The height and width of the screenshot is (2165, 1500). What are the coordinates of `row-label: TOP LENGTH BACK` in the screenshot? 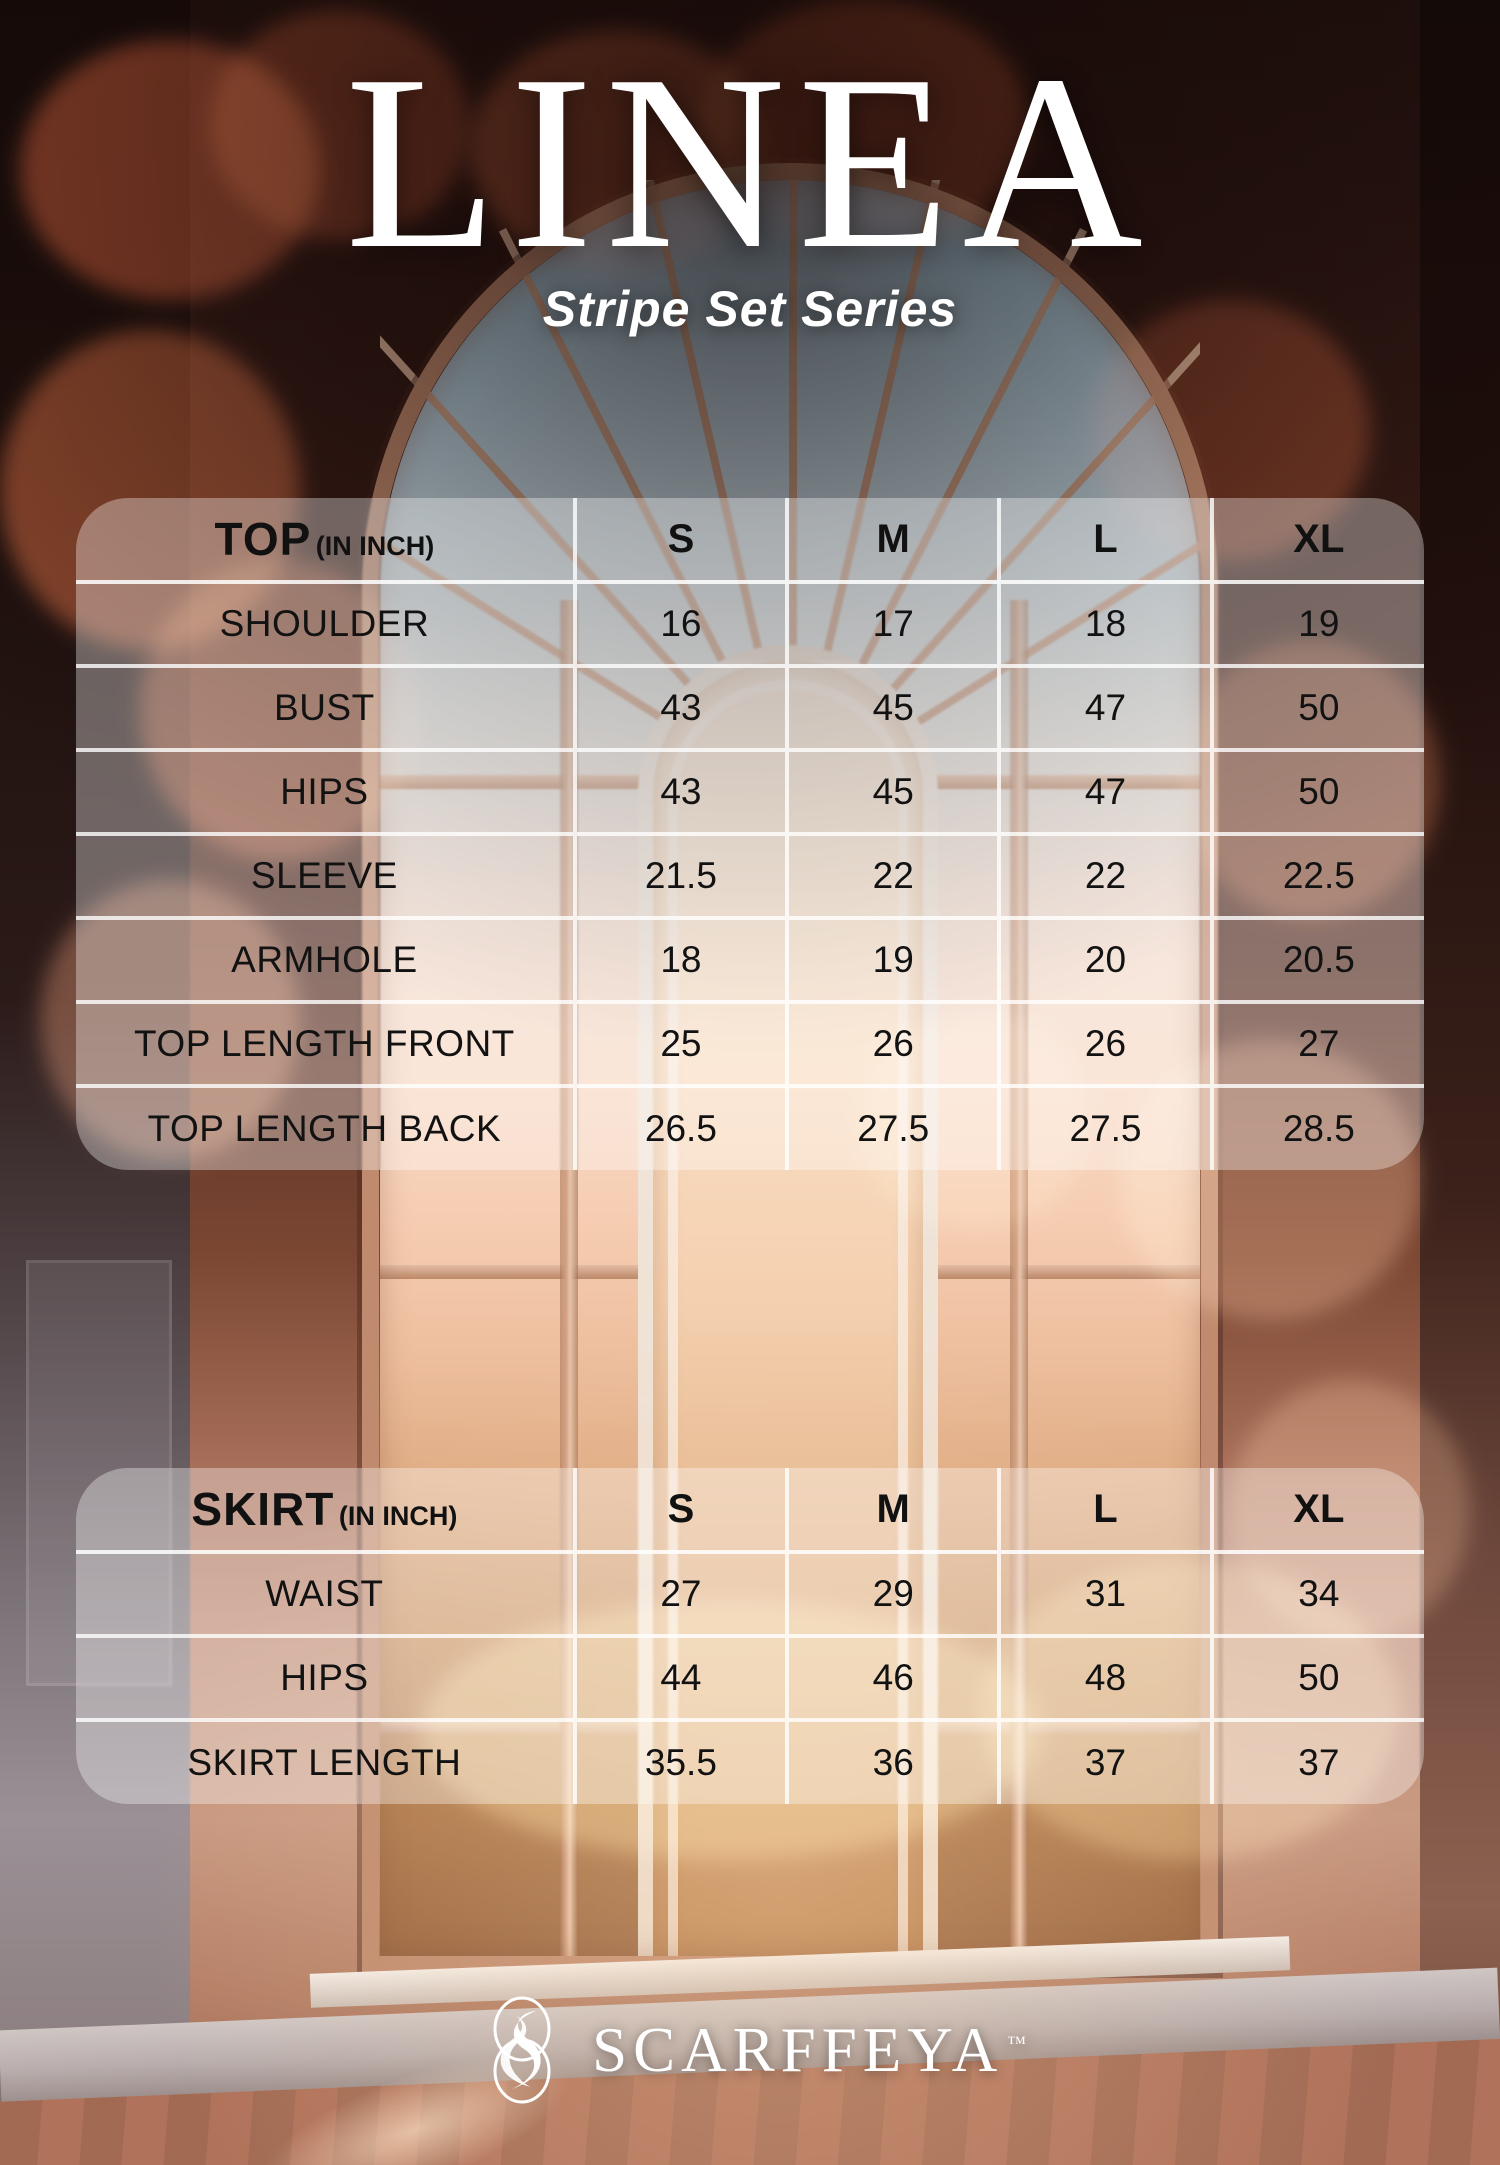 It's located at (324, 1128).